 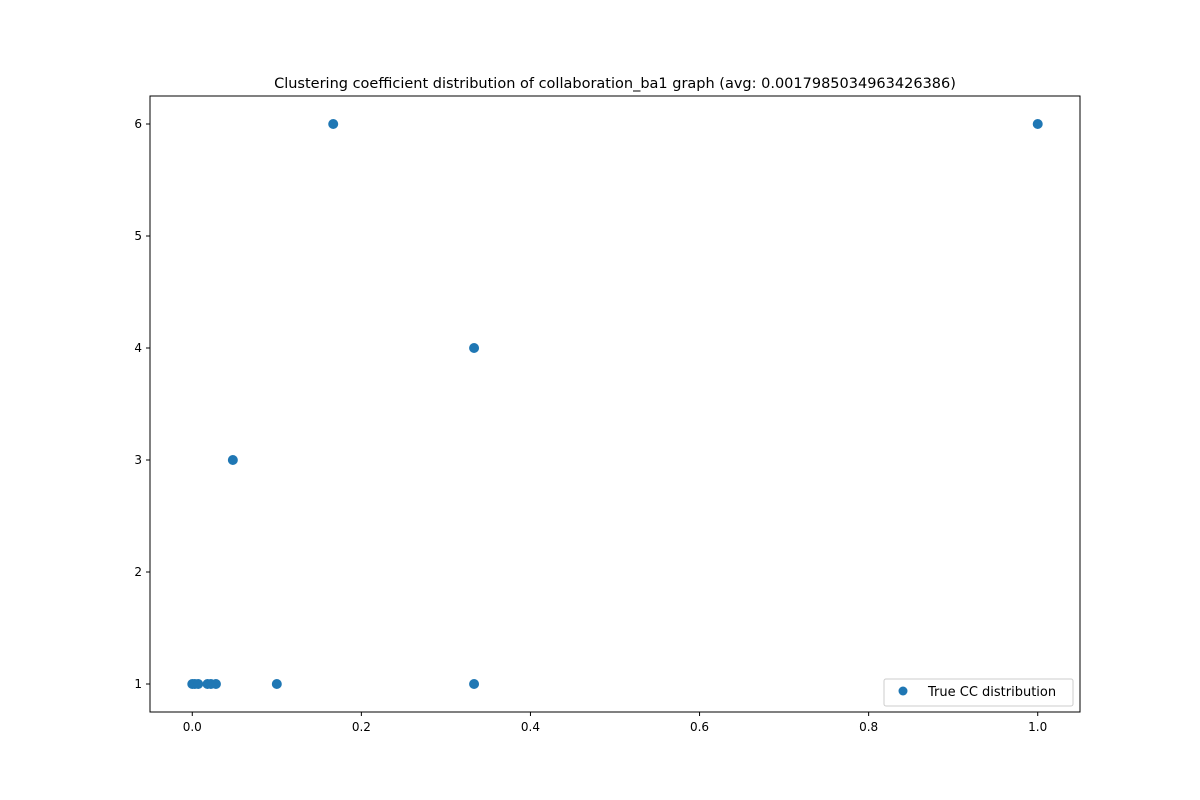 I want to click on legend: True CC distribution, so click(x=978, y=692).